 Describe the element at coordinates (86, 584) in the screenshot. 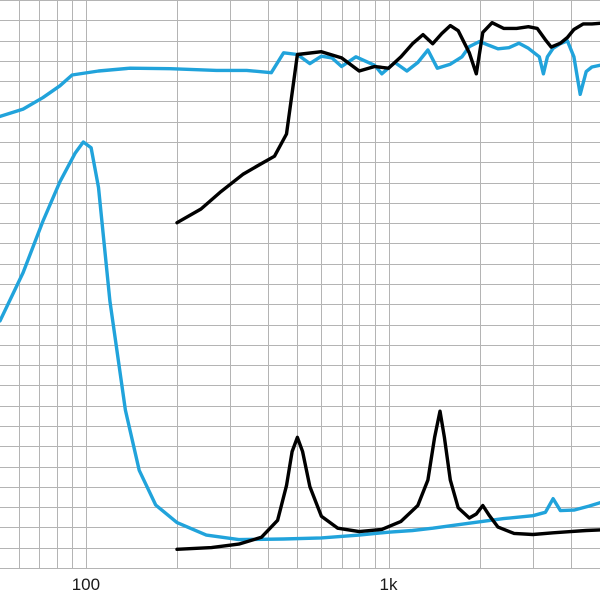

I see `x-tick-label: 100` at that location.